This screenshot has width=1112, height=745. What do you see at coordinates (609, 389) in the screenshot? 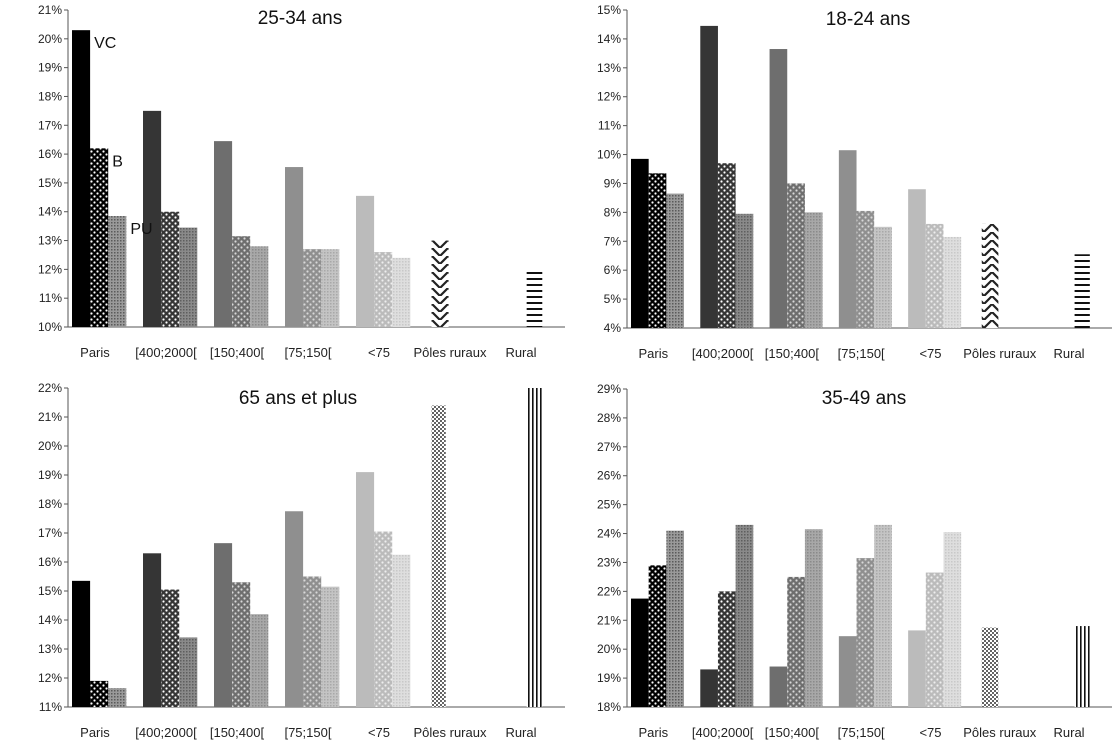
I see `y-tick-label: 29%` at bounding box center [609, 389].